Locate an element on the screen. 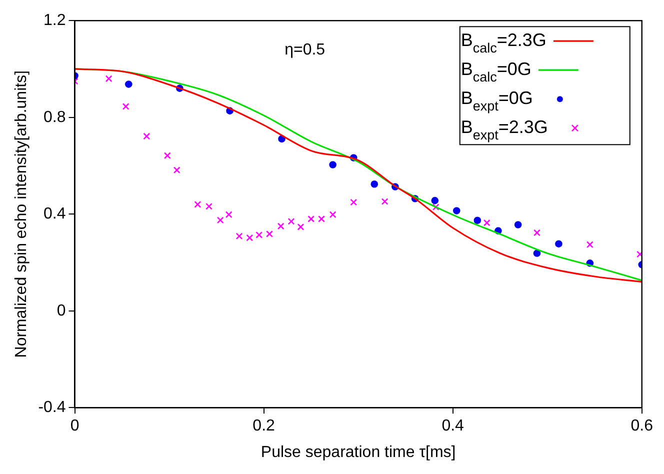 This screenshot has height=474, width=664. y-tick-label: 0.4 is located at coordinates (55, 214).